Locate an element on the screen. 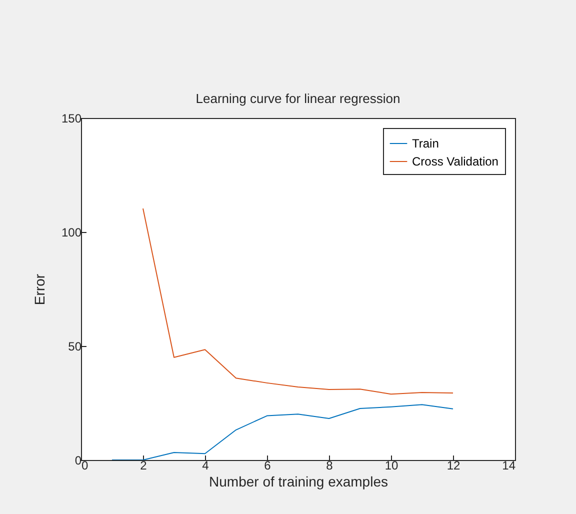 The image size is (576, 514). legend-label: Train is located at coordinates (425, 143).